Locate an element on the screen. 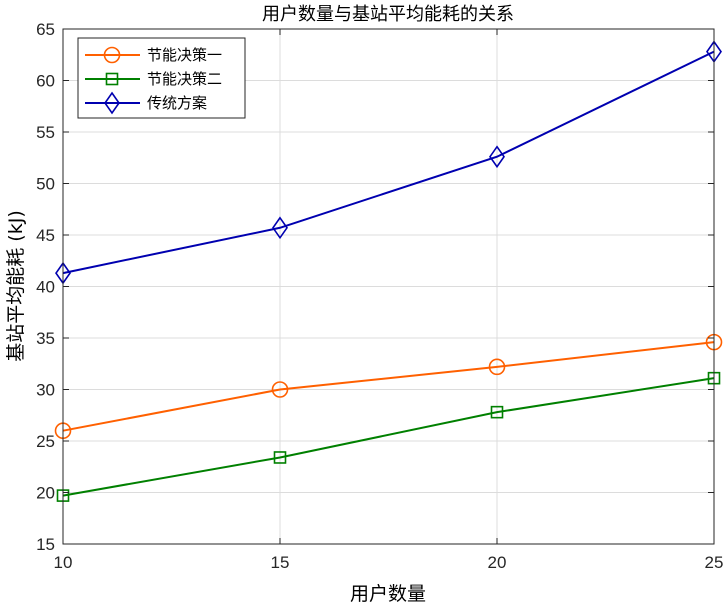 Image resolution: width=728 pixels, height=606 pixels. y-tick-label: 25 is located at coordinates (45, 441).